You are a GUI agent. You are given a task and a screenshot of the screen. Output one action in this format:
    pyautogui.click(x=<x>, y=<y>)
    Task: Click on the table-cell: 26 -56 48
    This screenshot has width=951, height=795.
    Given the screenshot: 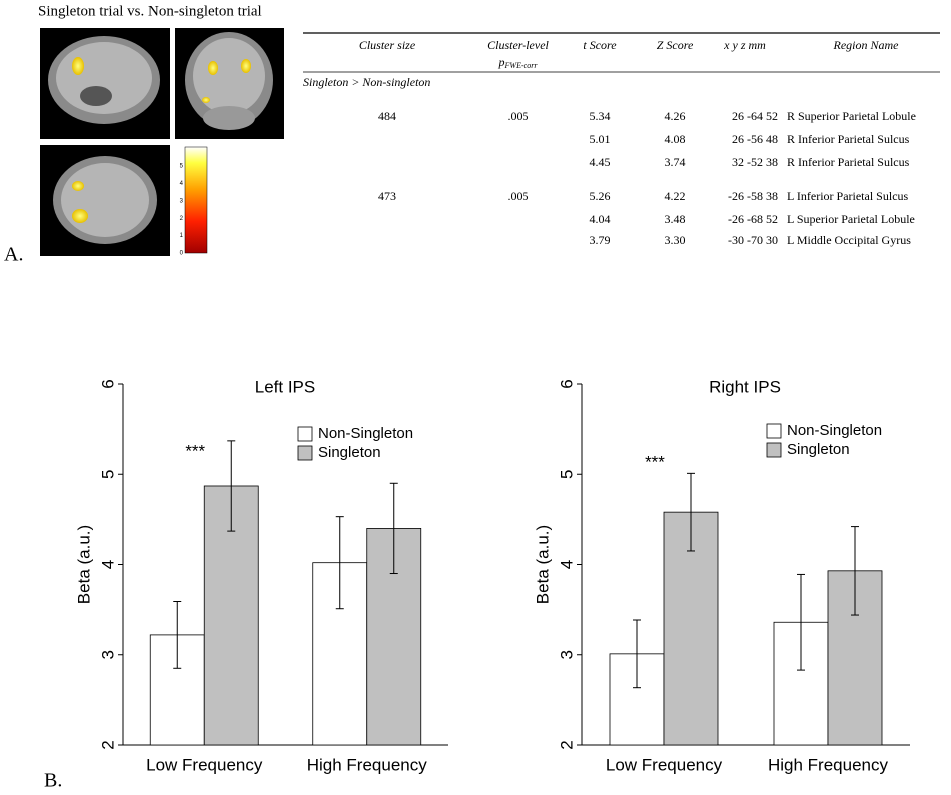 What is the action you would take?
    pyautogui.click(x=755, y=139)
    